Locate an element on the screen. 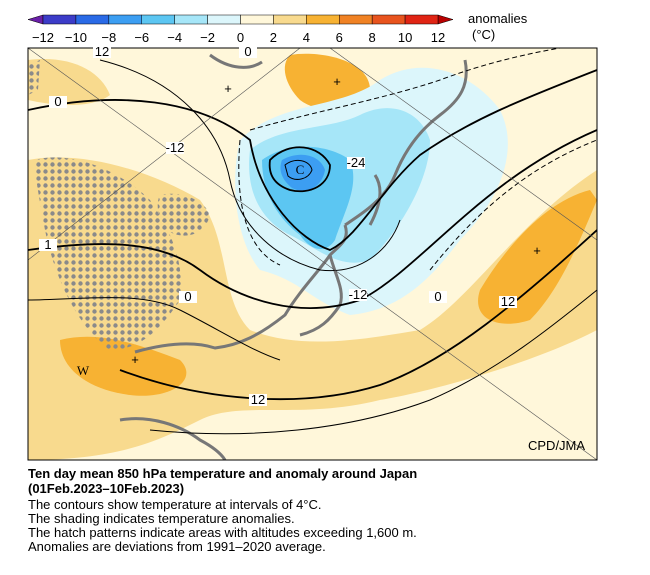  pressure-center: C is located at coordinates (300, 169).